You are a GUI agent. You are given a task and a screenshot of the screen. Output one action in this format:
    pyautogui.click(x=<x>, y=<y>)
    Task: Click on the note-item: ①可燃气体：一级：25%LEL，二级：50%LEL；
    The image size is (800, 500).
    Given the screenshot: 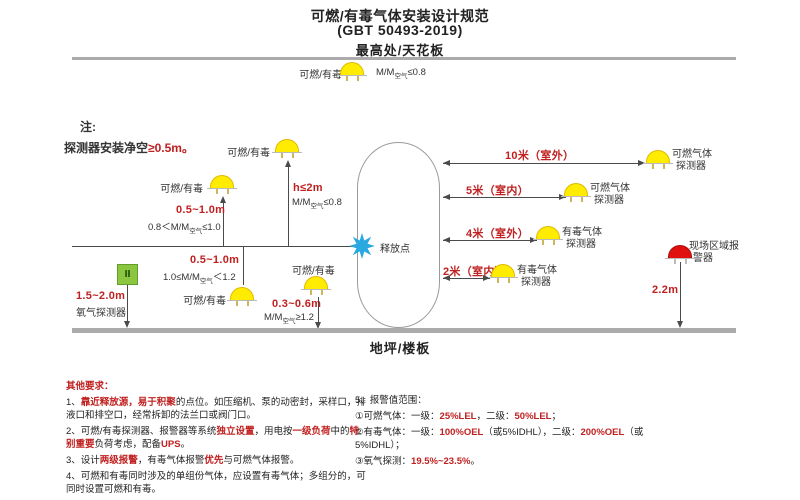 What is the action you would take?
    pyautogui.click(x=458, y=416)
    